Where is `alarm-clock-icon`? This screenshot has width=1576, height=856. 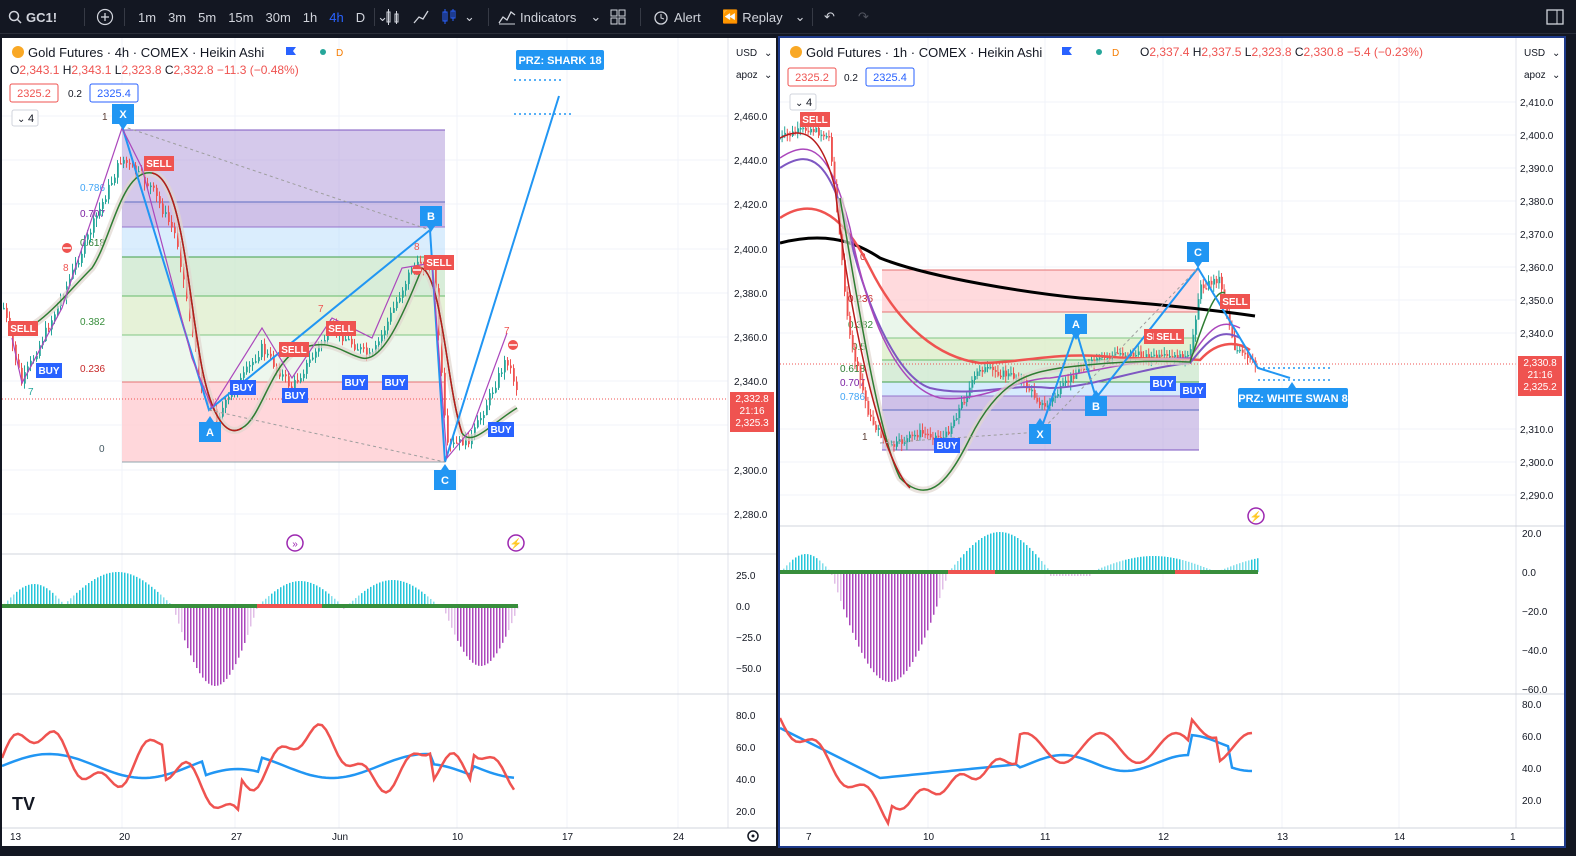 alarm-clock-icon is located at coordinates (661, 18).